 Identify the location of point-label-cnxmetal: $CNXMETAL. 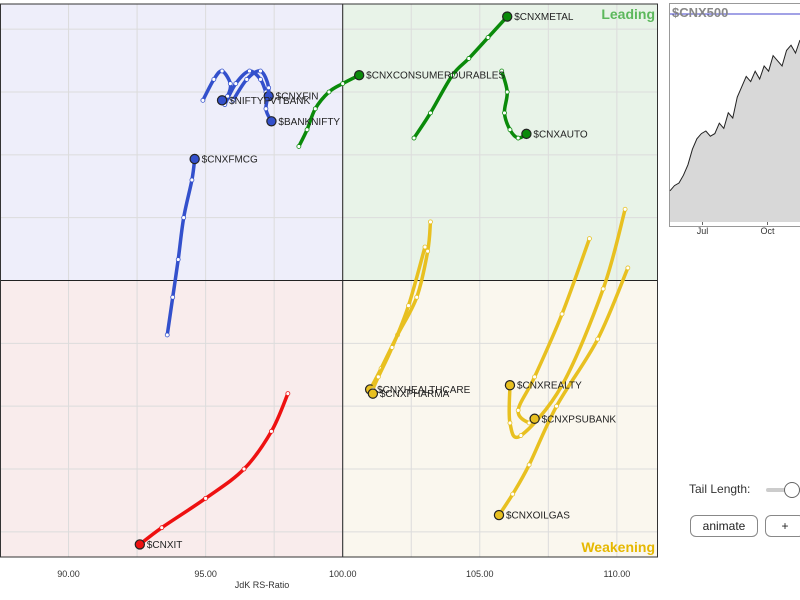
(544, 17).